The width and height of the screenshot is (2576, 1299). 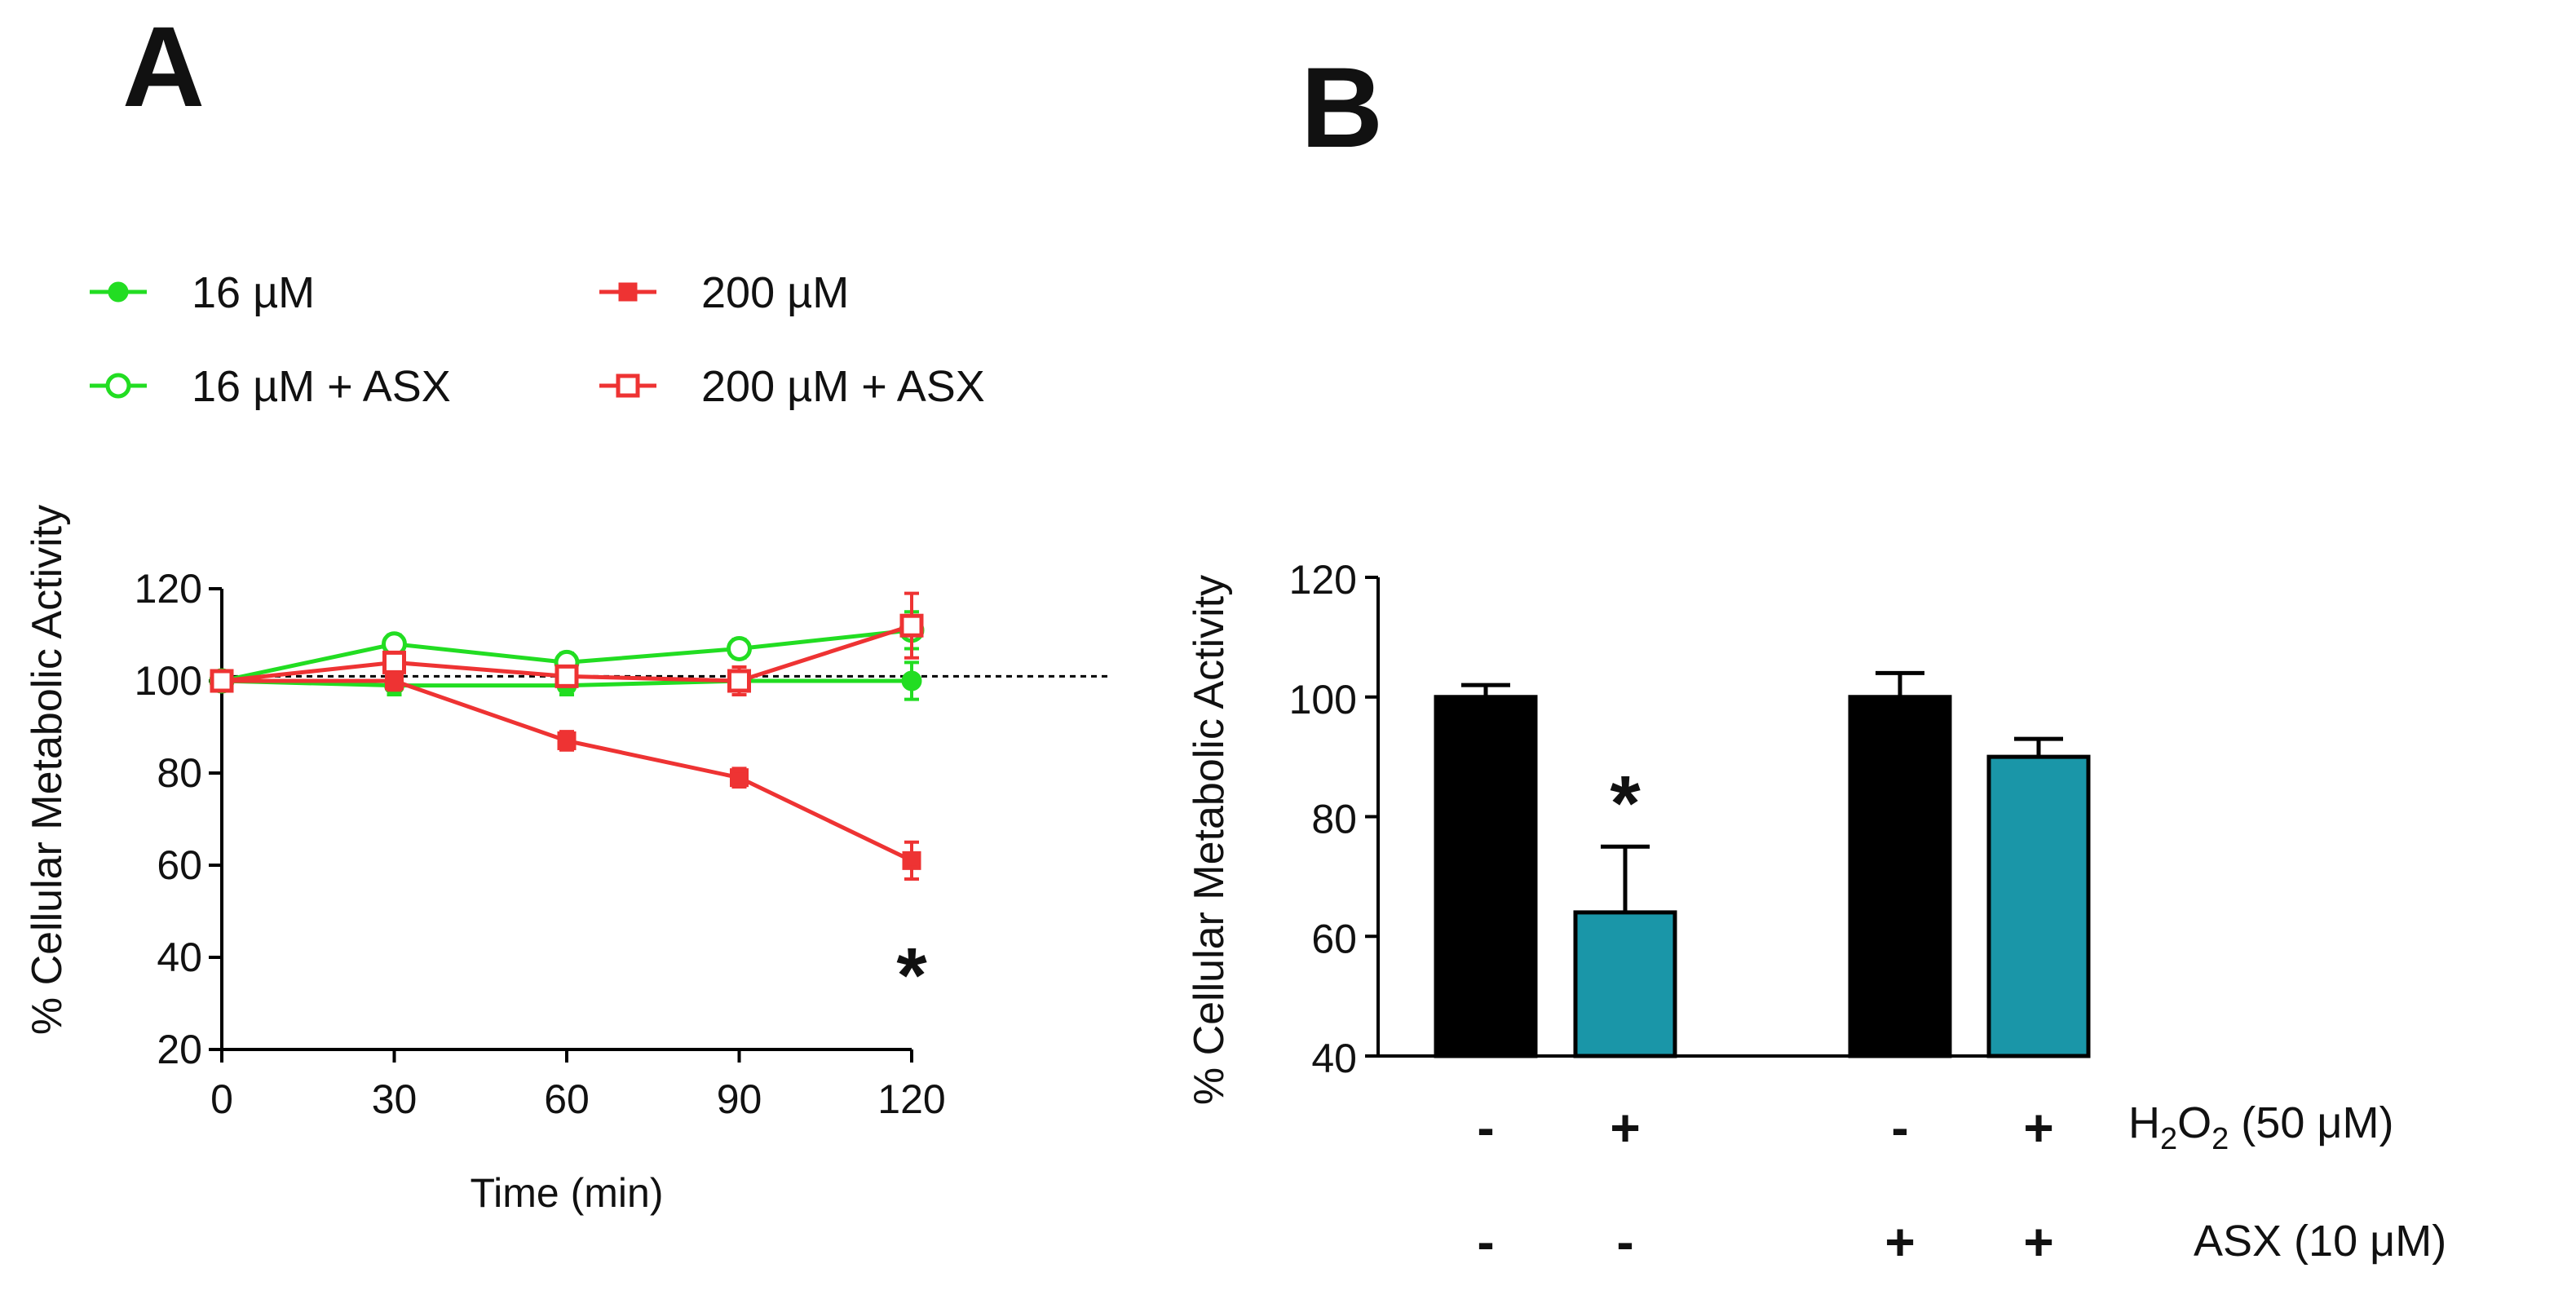 I want to click on panel-a-y-axis-title: % Cellular Metabolic Activity, so click(x=47, y=770).